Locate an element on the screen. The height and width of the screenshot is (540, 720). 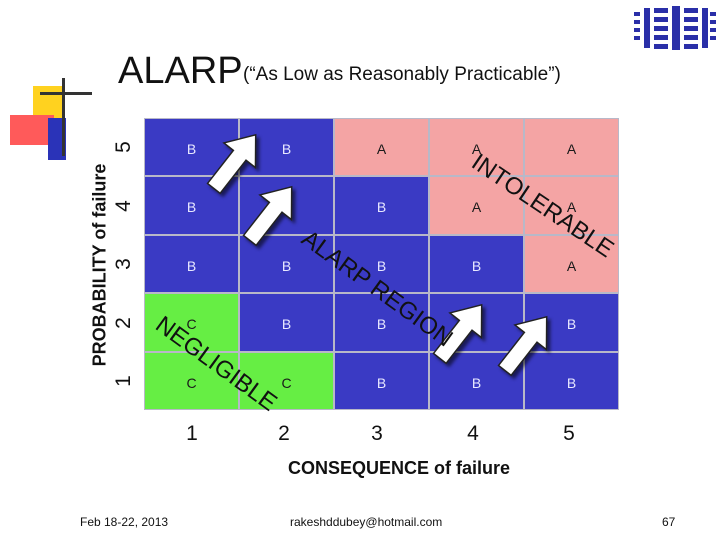
slide-subtitle: (“As Low as Reasonably Practicable”) is located at coordinates (402, 74).